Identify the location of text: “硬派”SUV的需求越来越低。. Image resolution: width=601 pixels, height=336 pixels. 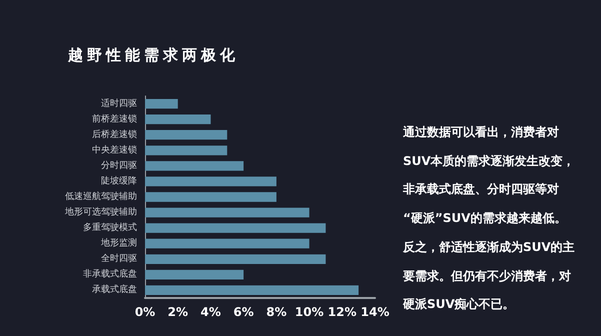
(485, 219).